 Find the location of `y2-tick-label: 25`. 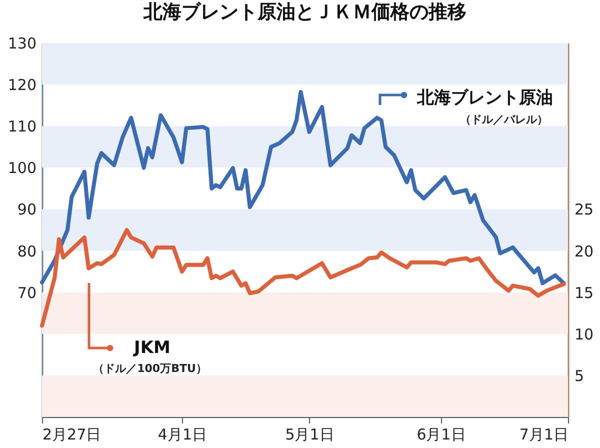

y2-tick-label: 25 is located at coordinates (584, 209).